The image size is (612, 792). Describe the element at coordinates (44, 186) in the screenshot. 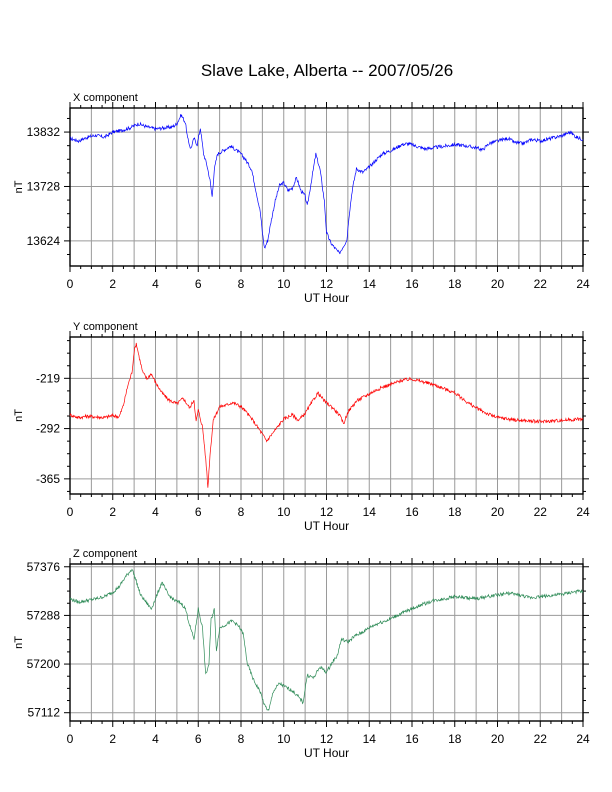

I see `y-tick-label: 13728` at that location.